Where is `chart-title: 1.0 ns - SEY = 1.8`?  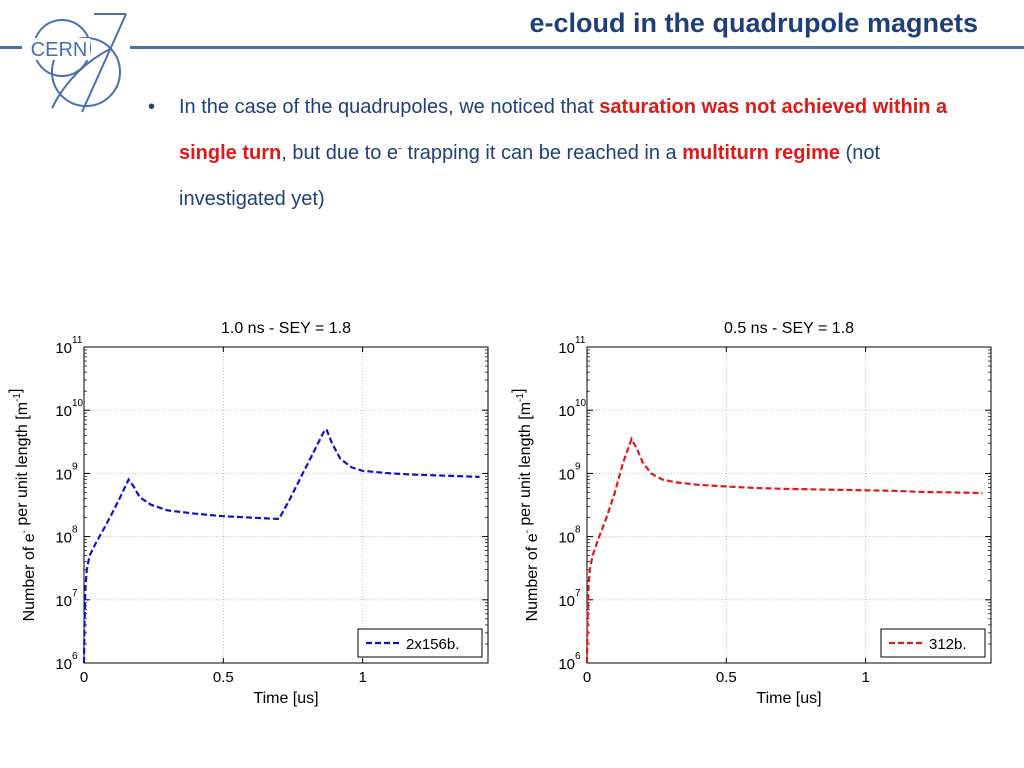 chart-title: 1.0 ns - SEY = 1.8 is located at coordinates (286, 328).